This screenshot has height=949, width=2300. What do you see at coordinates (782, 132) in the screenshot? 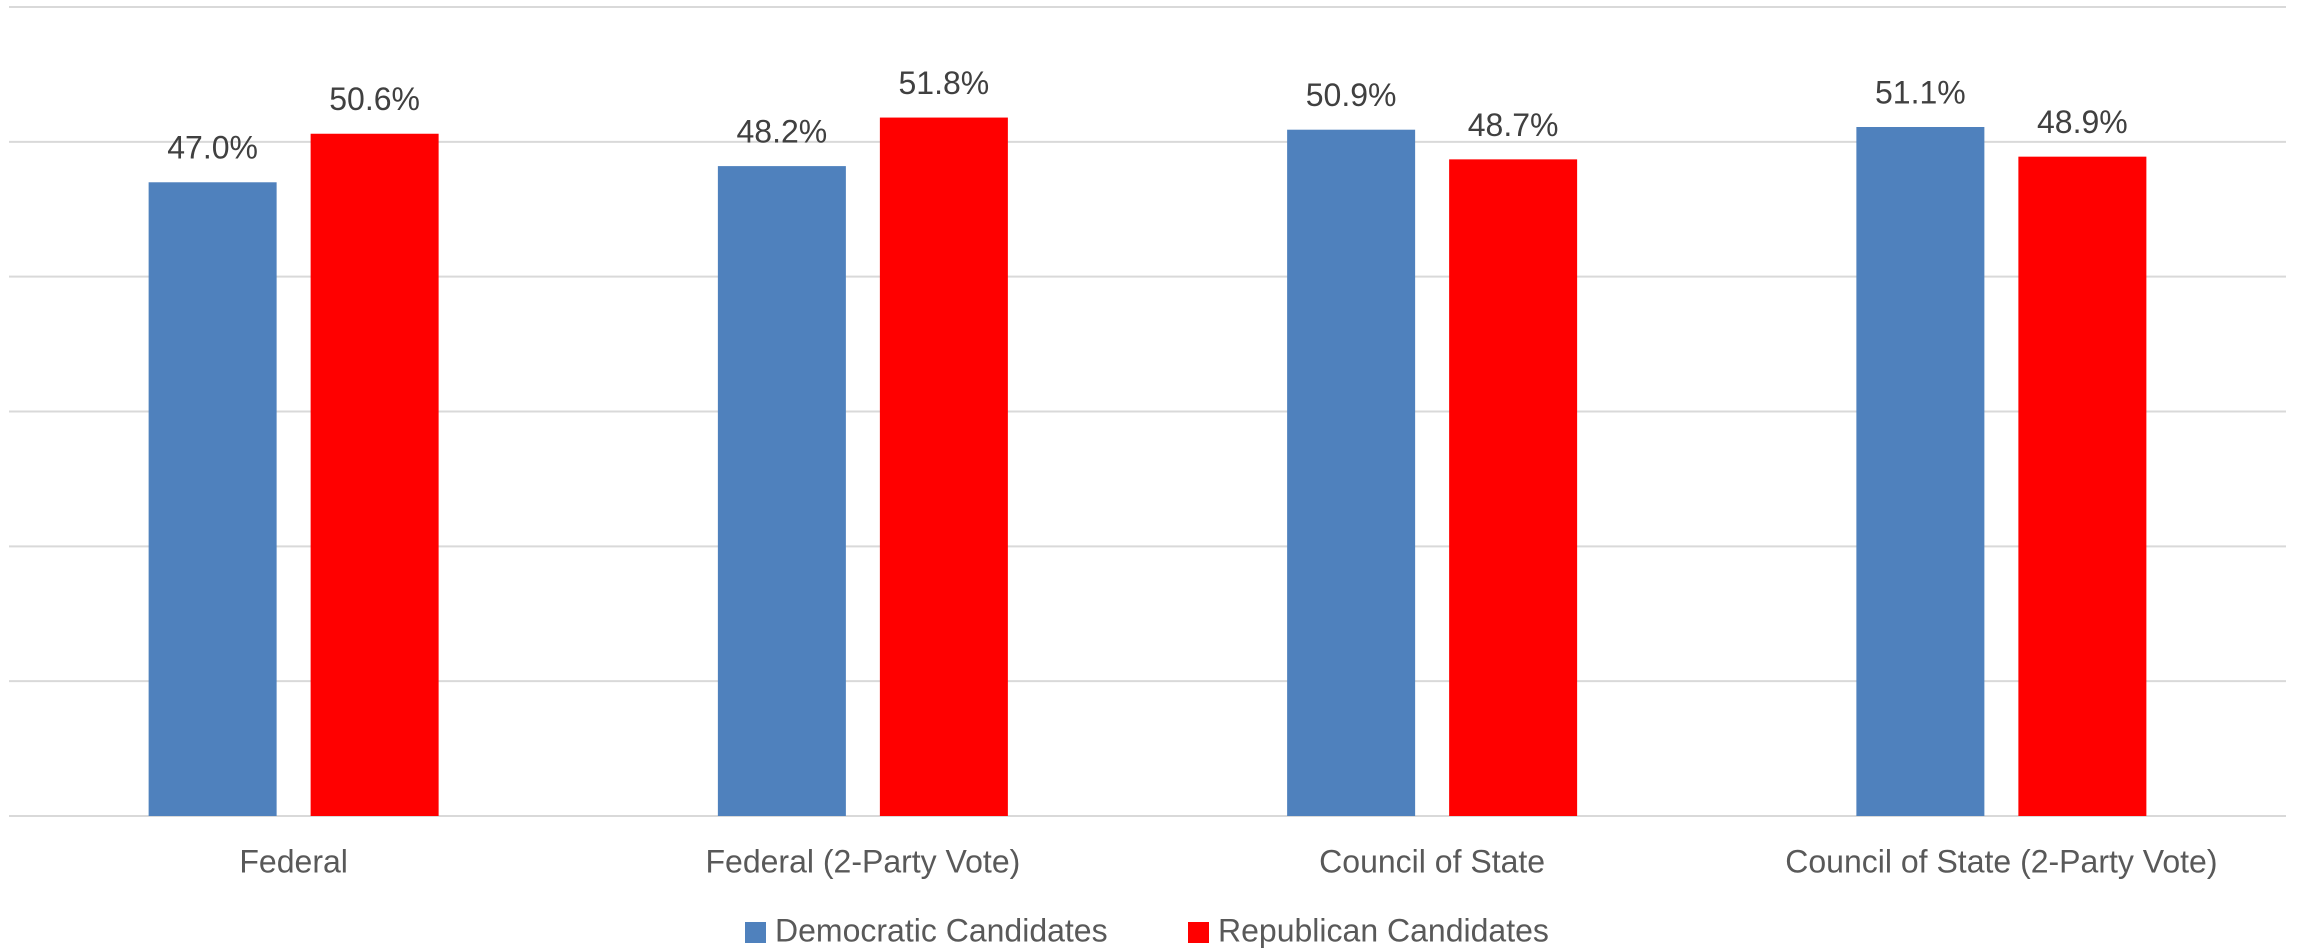
I see `data-label: 48.2%` at bounding box center [782, 132].